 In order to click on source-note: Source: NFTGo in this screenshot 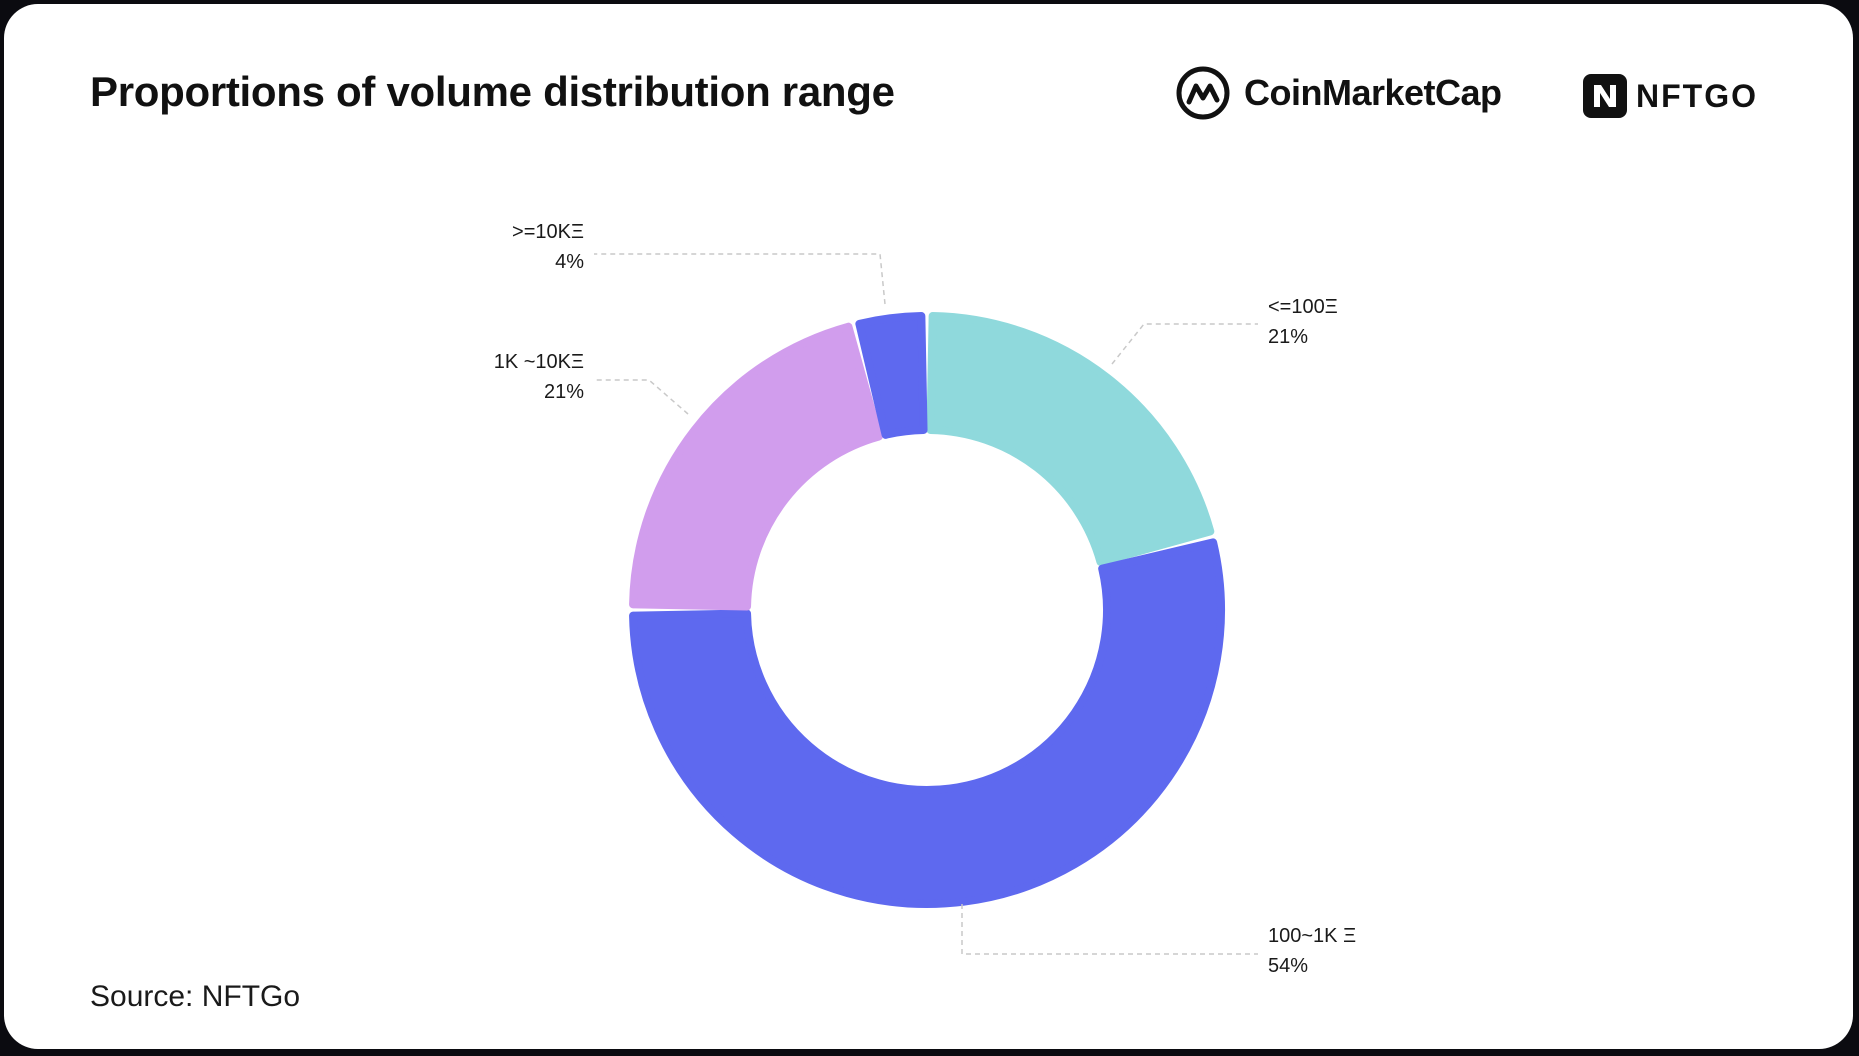, I will do `click(195, 996)`.